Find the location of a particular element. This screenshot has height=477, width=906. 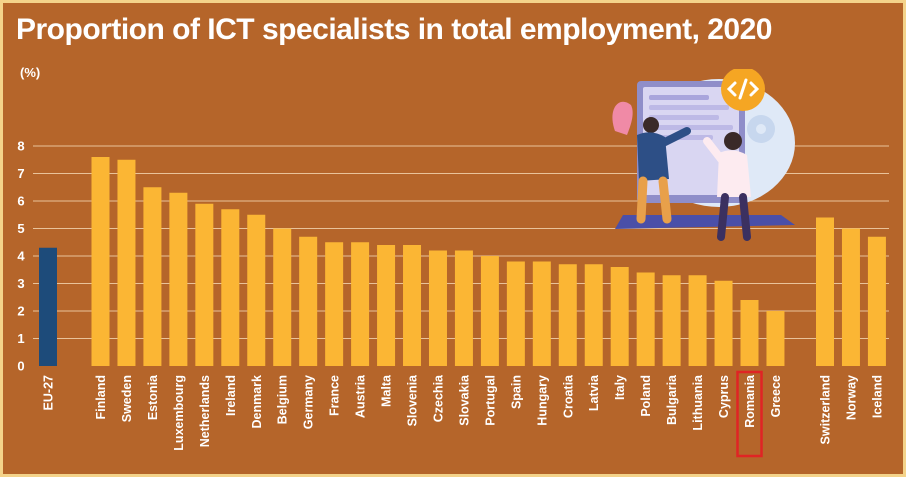

category-label: Germany is located at coordinates (309, 402).